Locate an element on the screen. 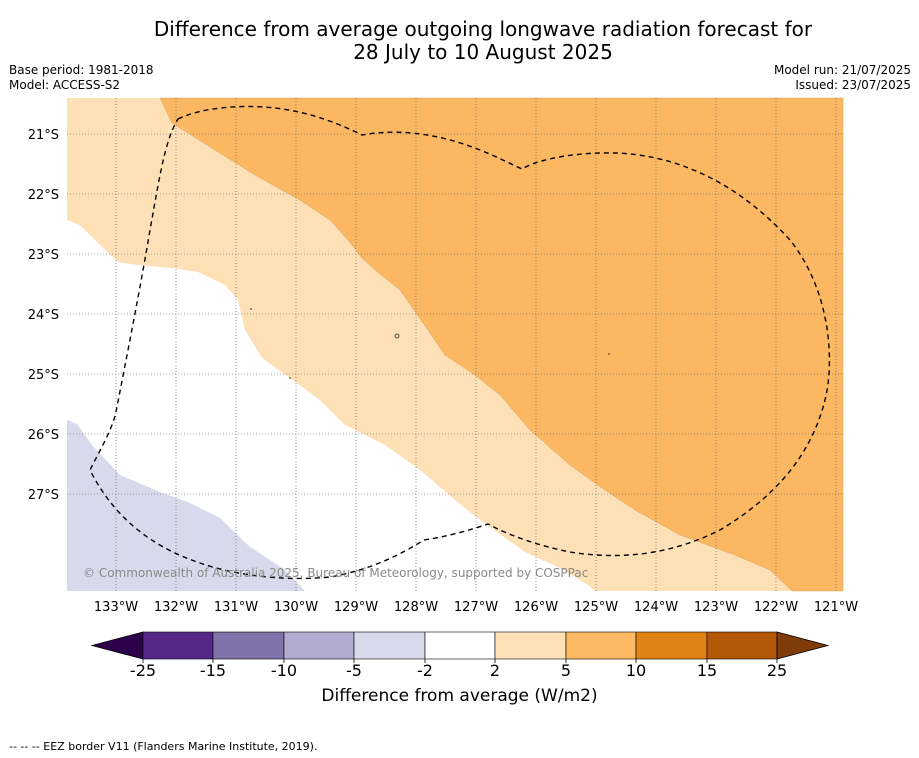 Image resolution: width=919 pixels, height=758 pixels. meta-left: Base period: 1981-2018 Model: ACCESS-S2 is located at coordinates (81, 78).